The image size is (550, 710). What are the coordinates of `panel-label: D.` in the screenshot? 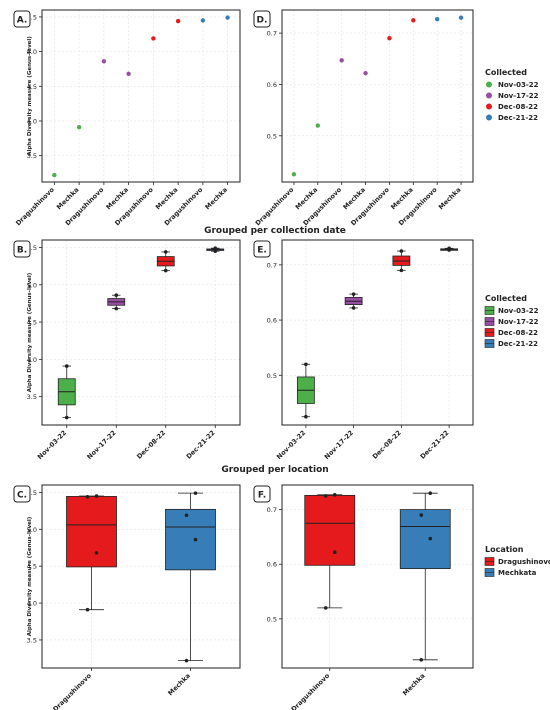 It's located at (262, 21).